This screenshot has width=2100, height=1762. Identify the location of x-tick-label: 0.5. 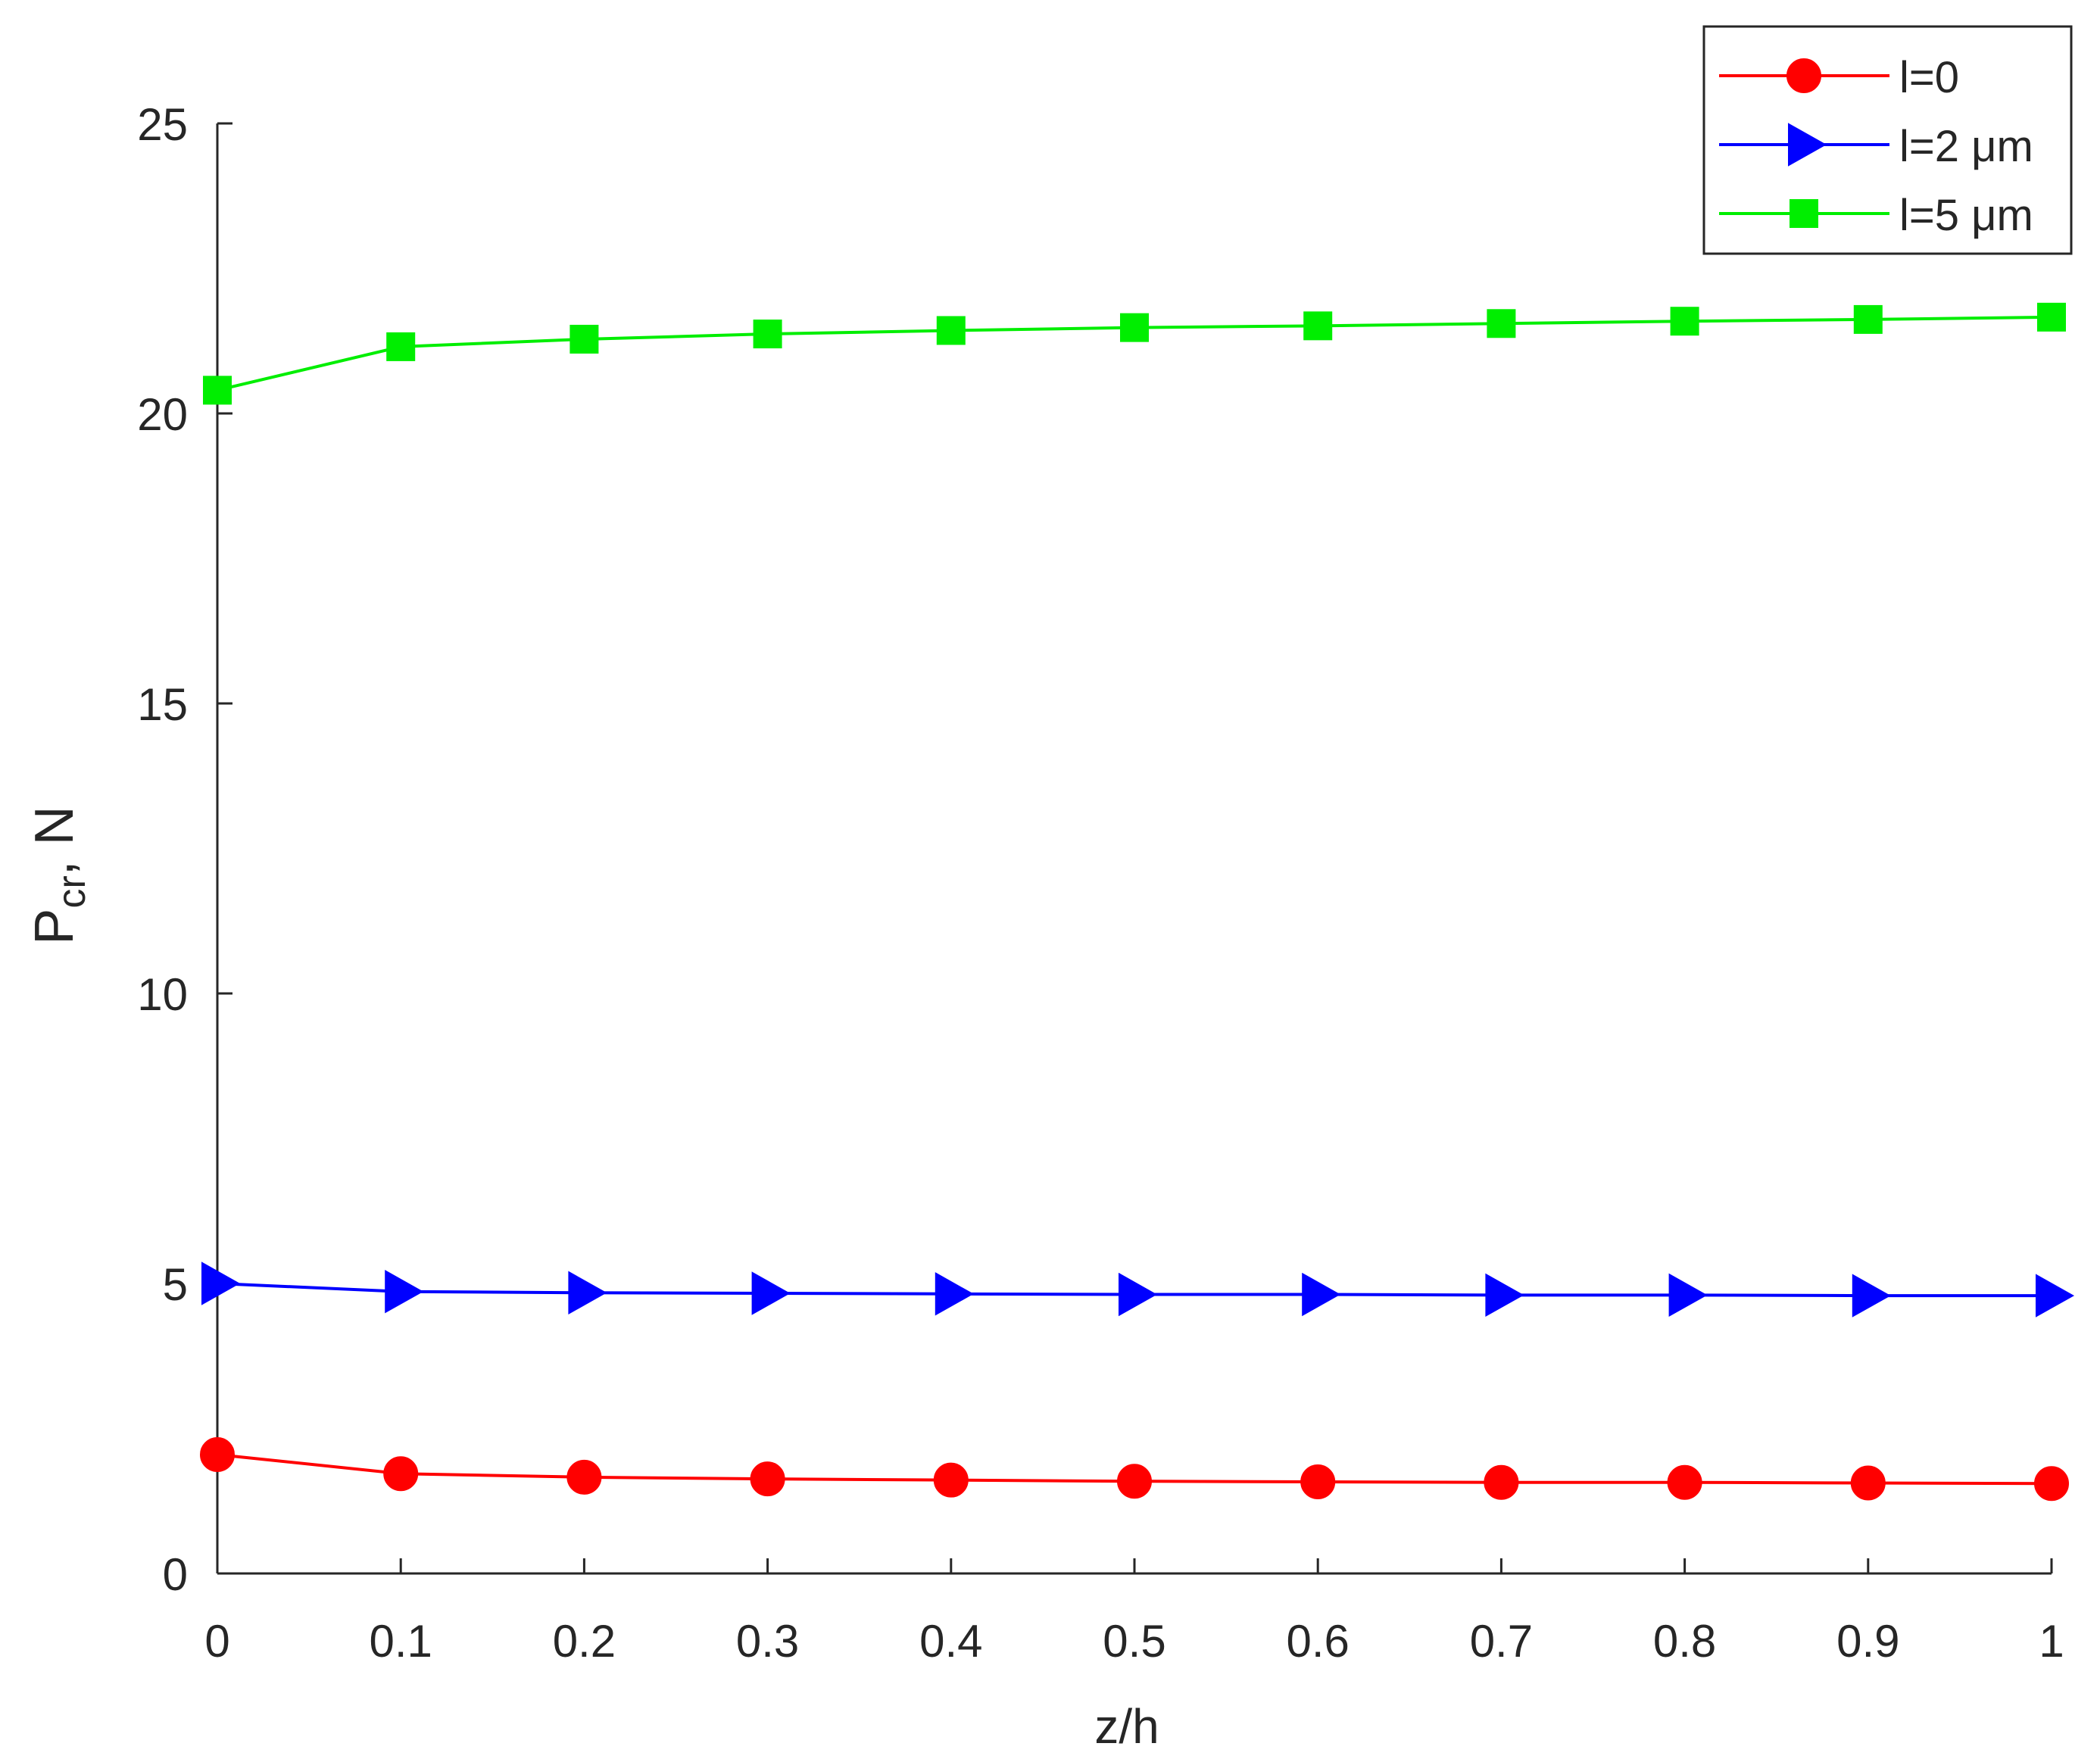
(1134, 1642).